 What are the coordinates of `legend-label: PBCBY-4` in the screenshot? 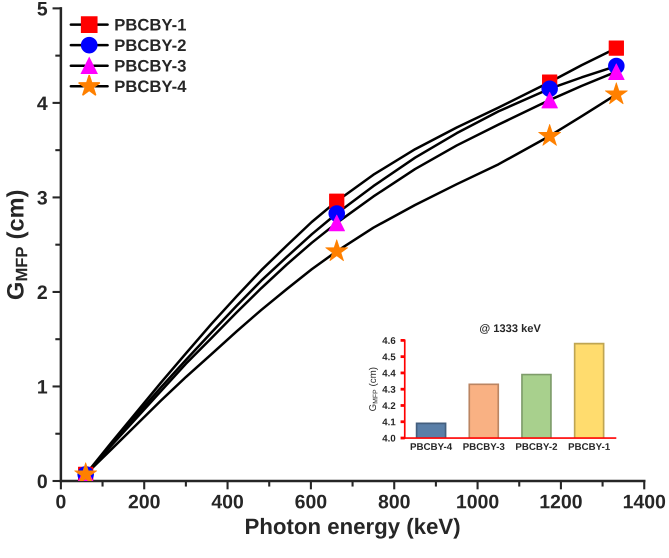 It's located at (150, 86).